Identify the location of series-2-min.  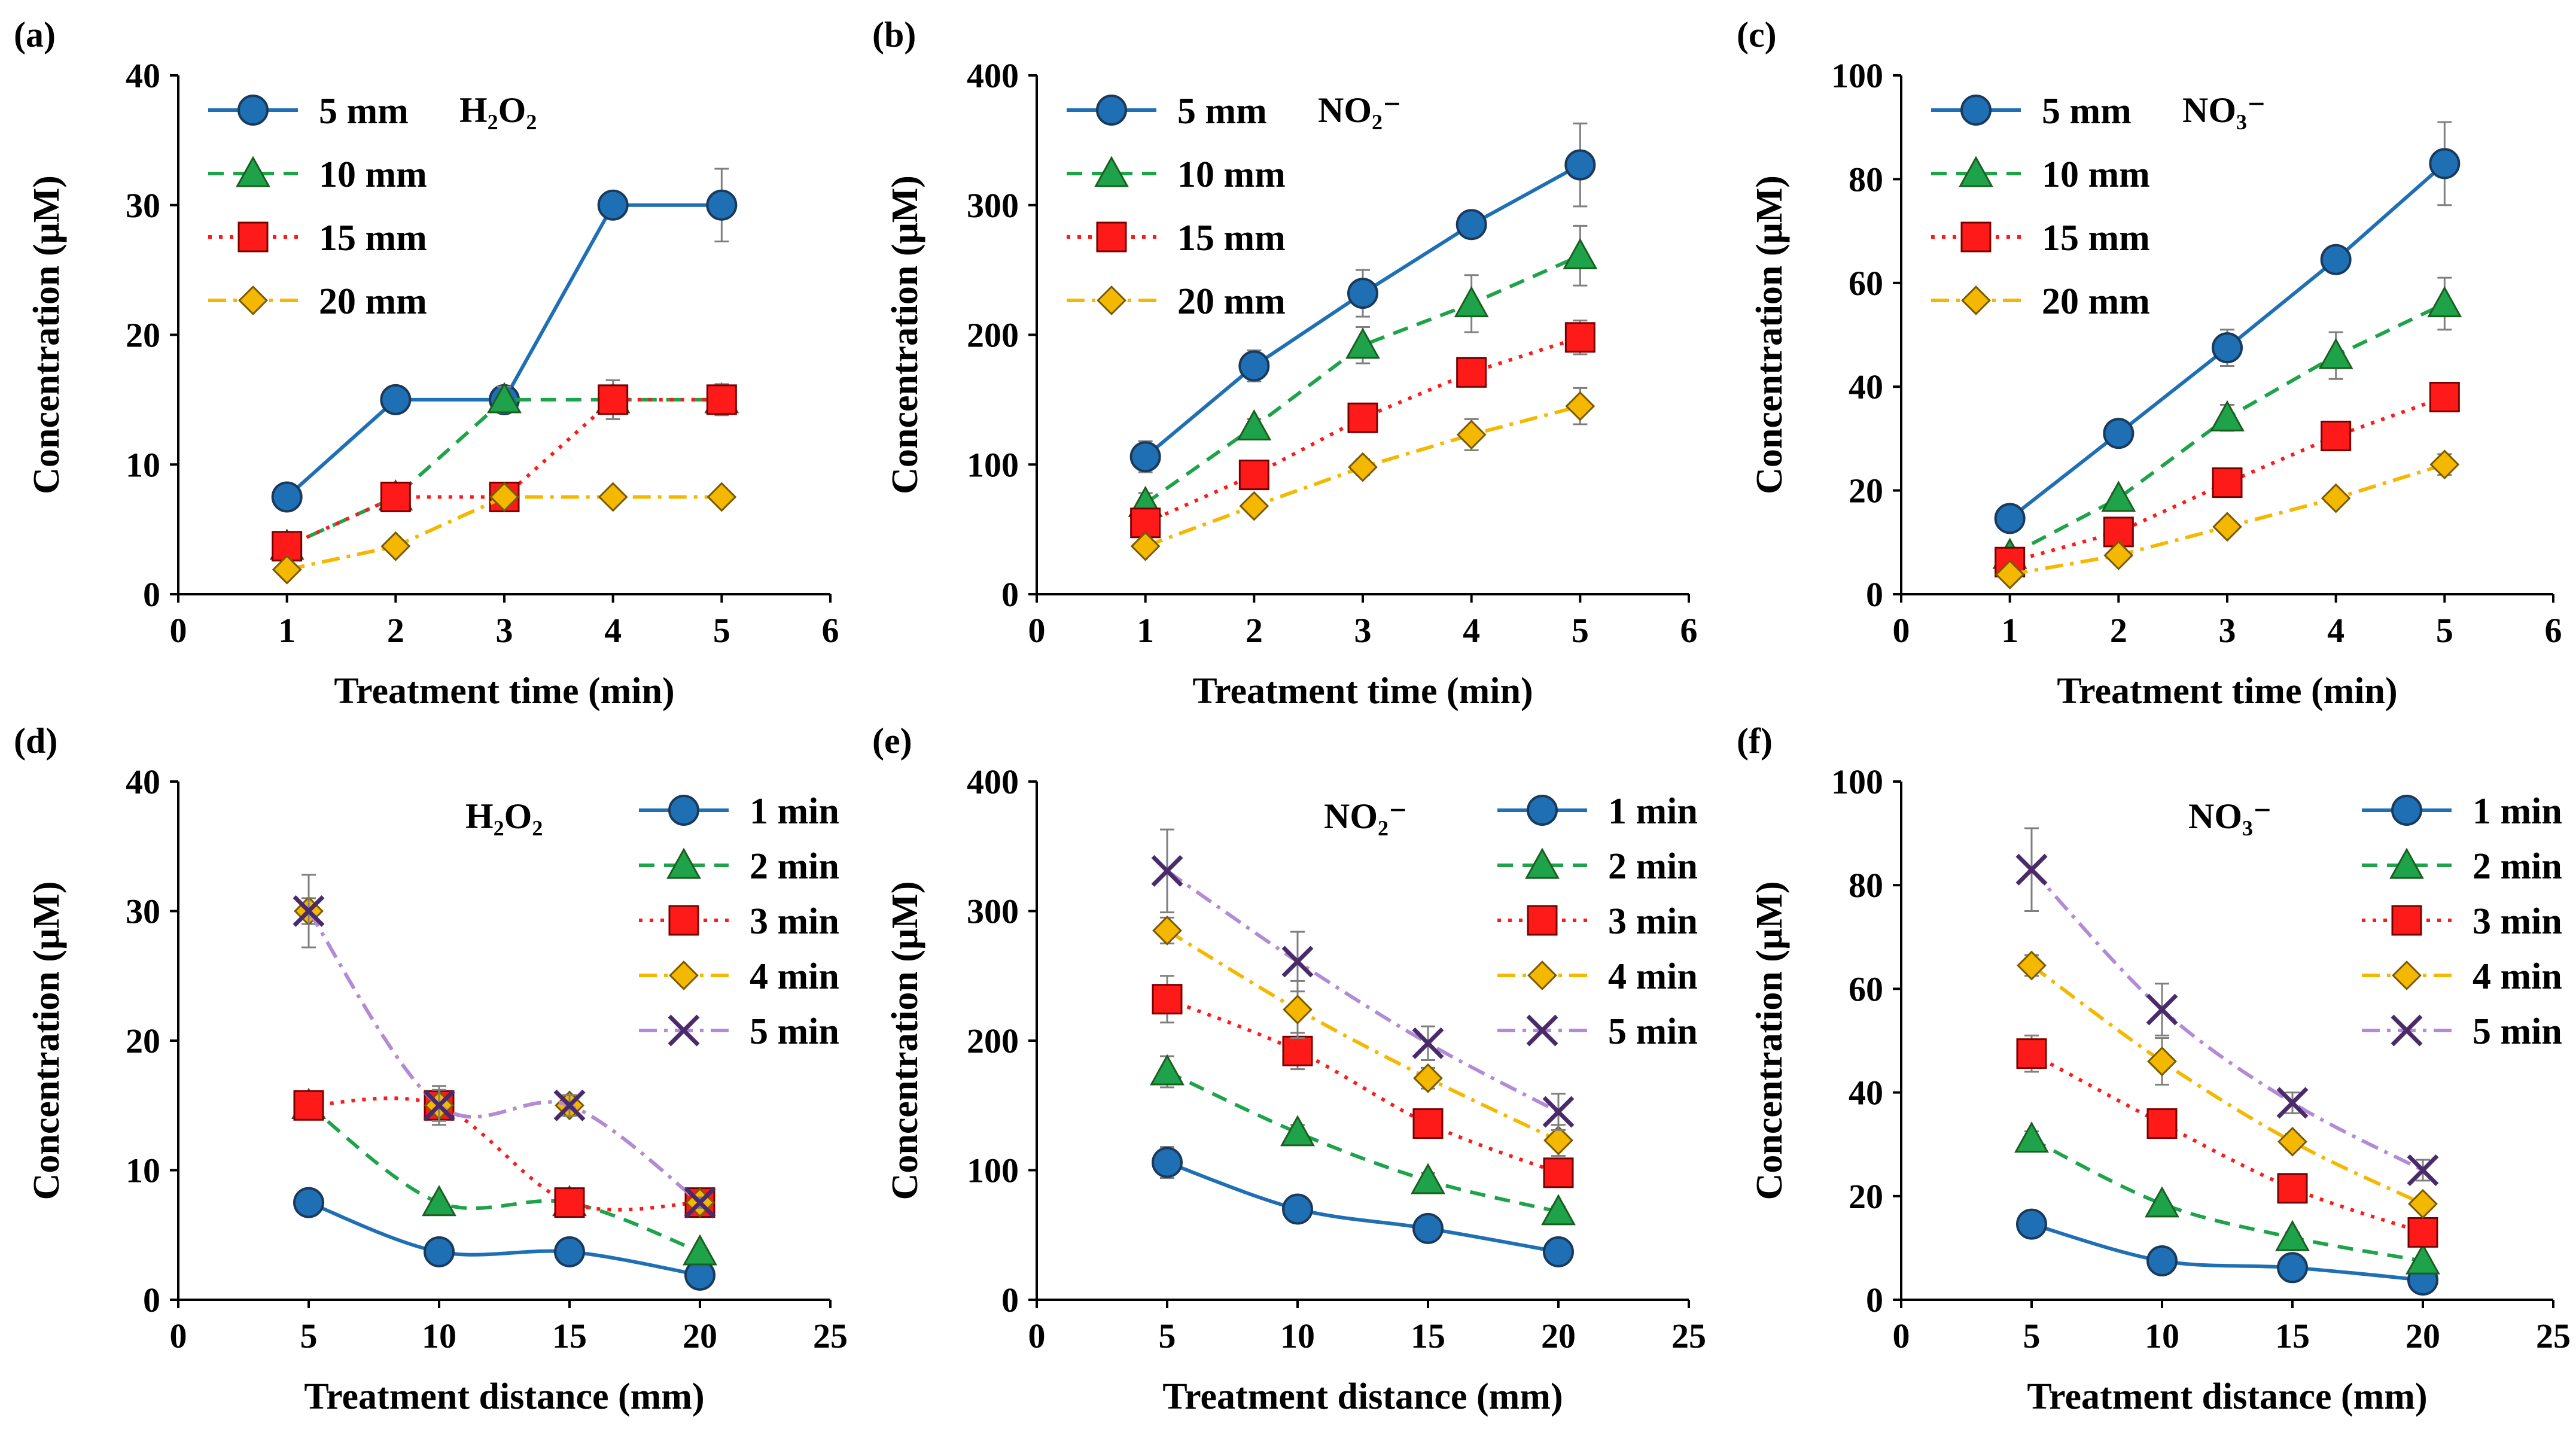
(504, 1176).